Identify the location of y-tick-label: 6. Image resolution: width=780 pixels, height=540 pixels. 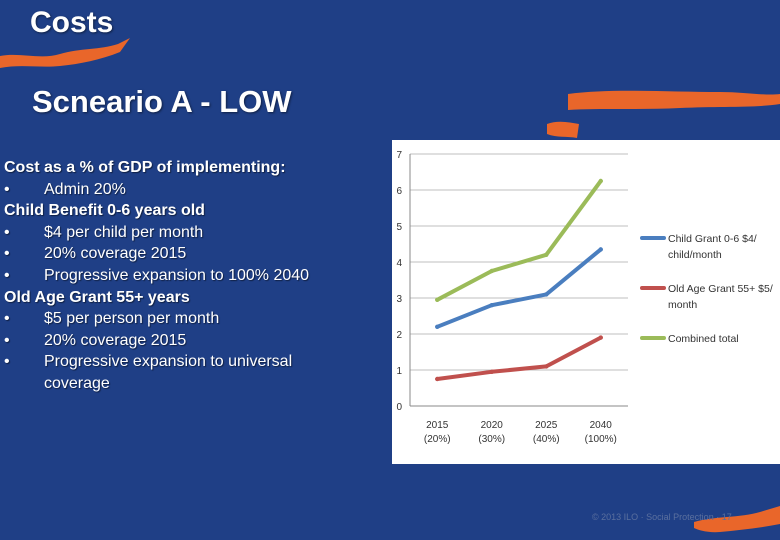
(399, 191).